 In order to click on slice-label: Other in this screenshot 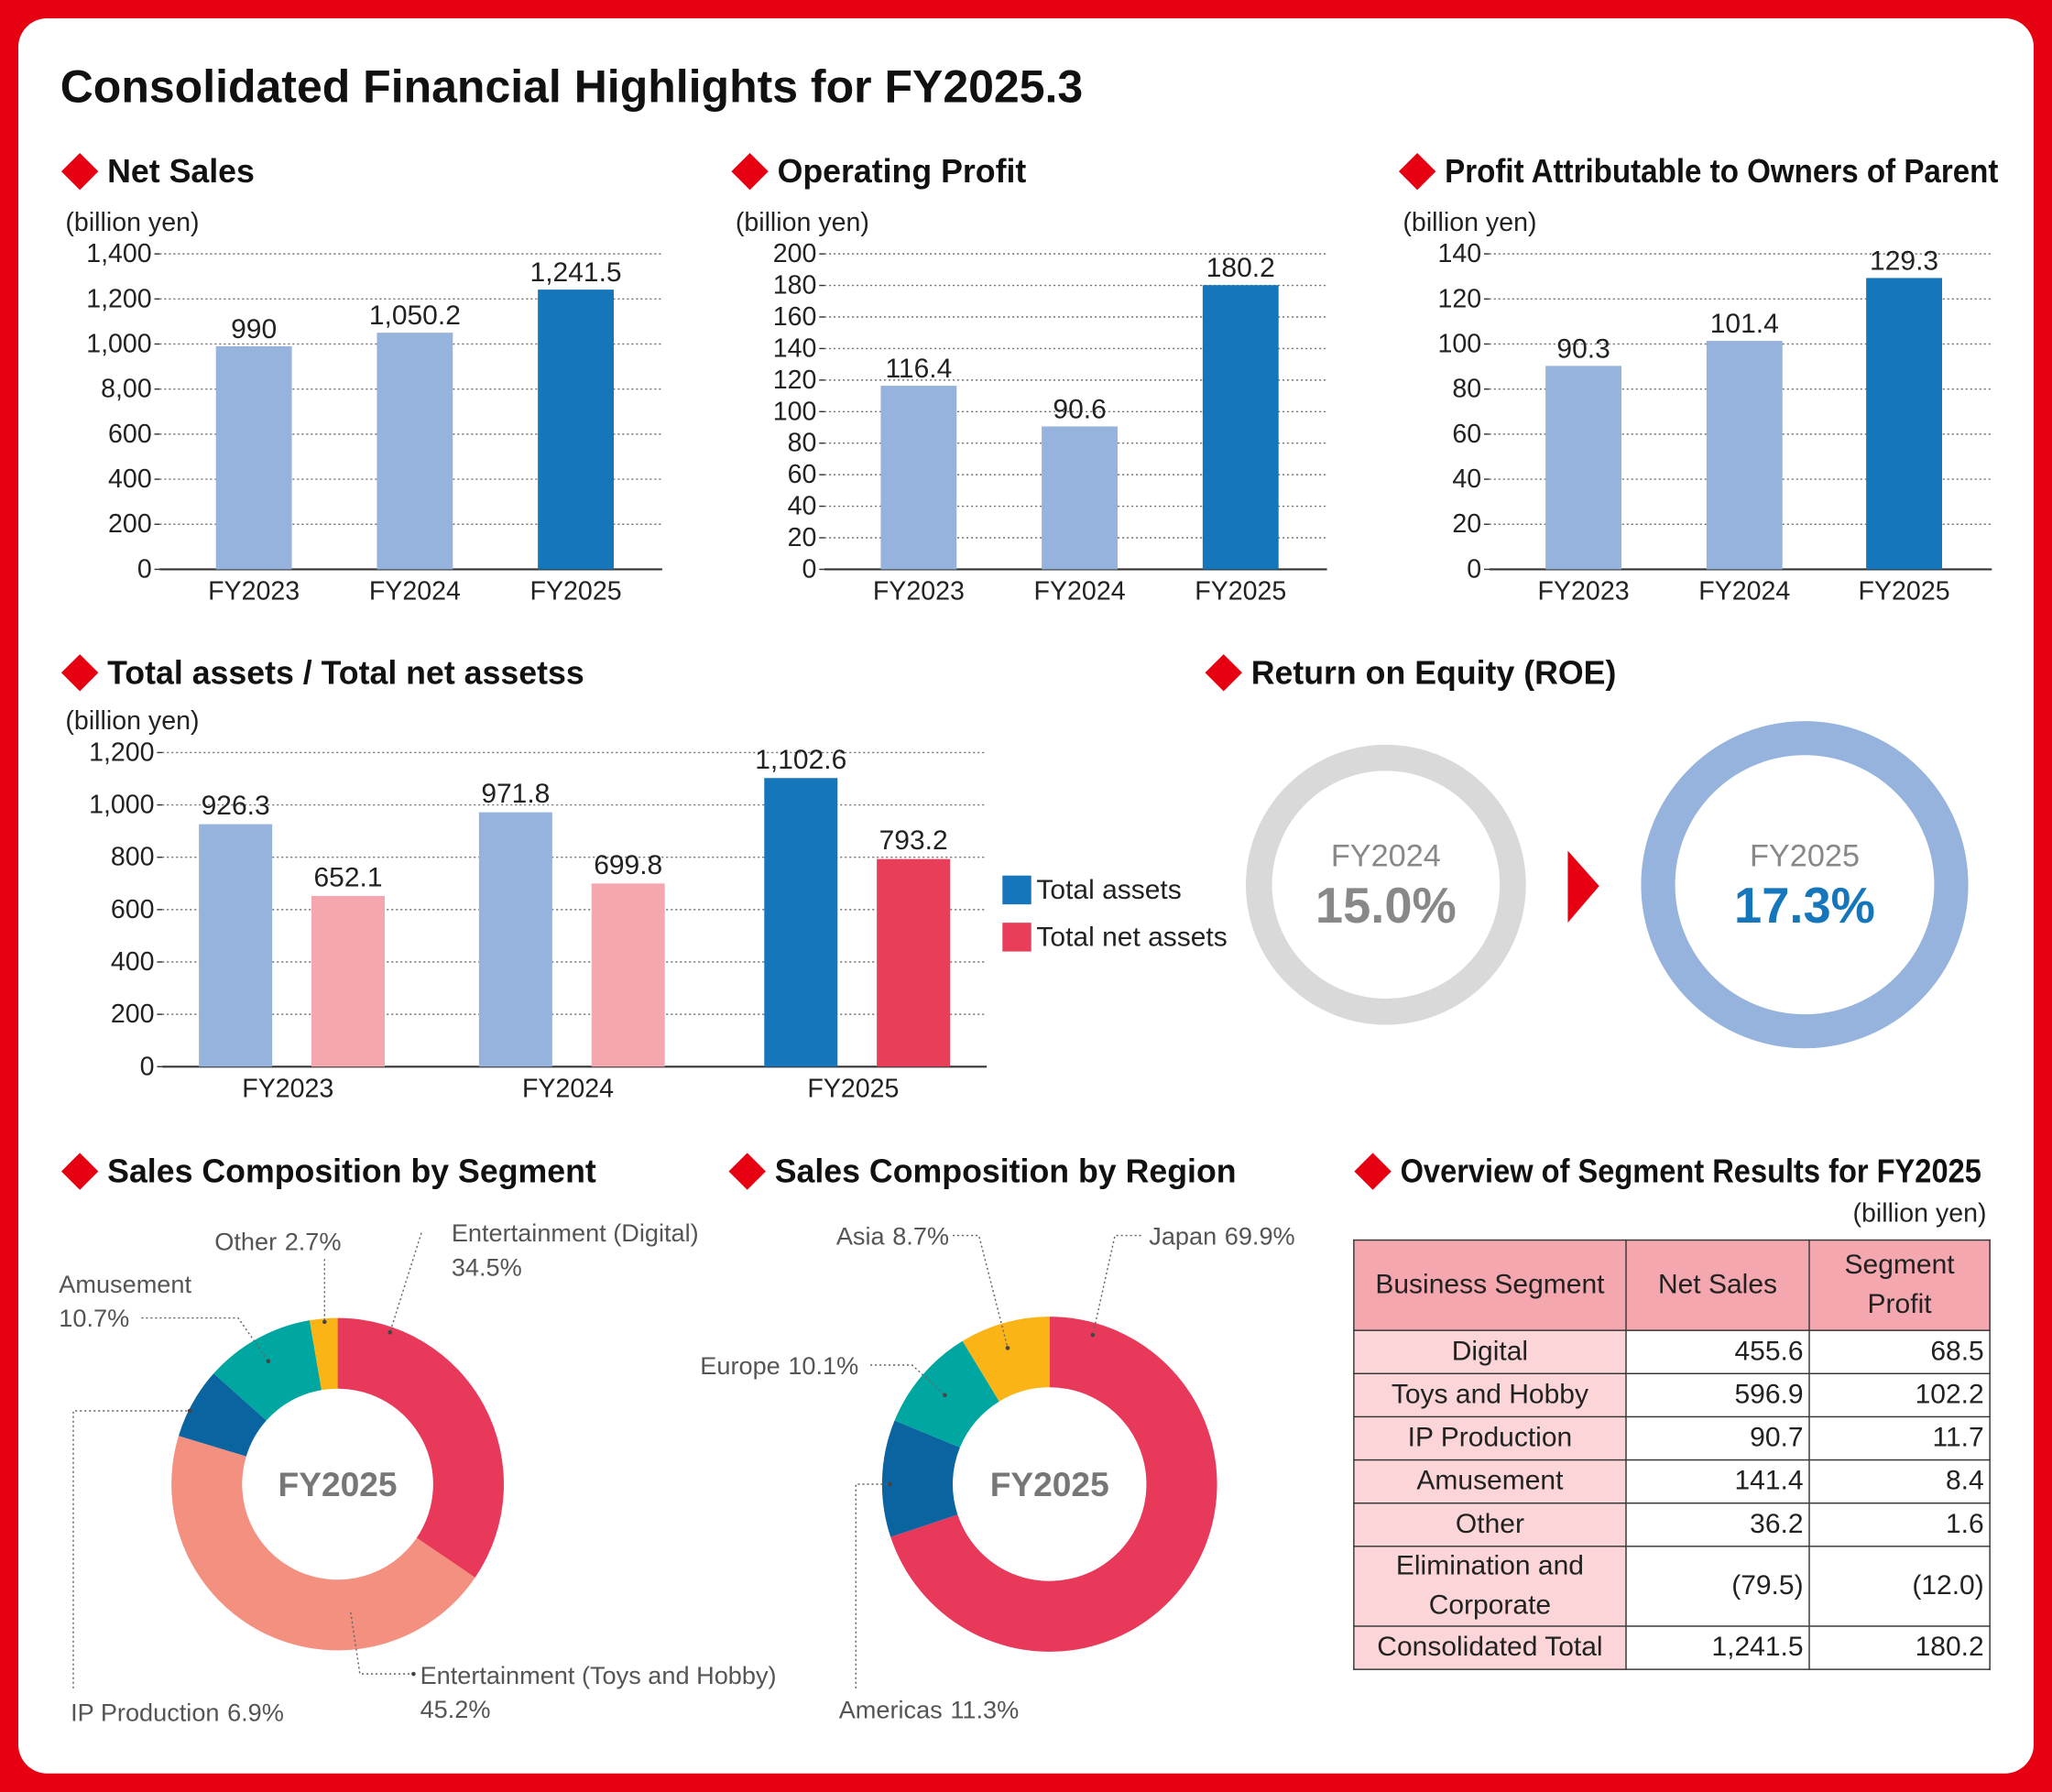, I will do `click(245, 1241)`.